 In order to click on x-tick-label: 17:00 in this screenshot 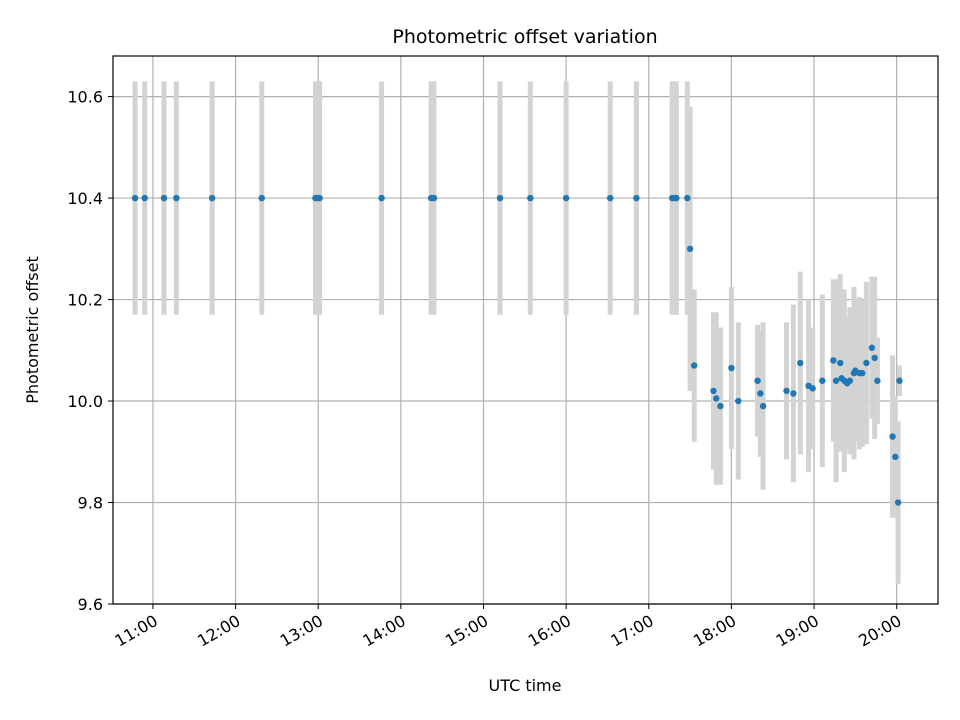, I will do `click(631, 631)`.